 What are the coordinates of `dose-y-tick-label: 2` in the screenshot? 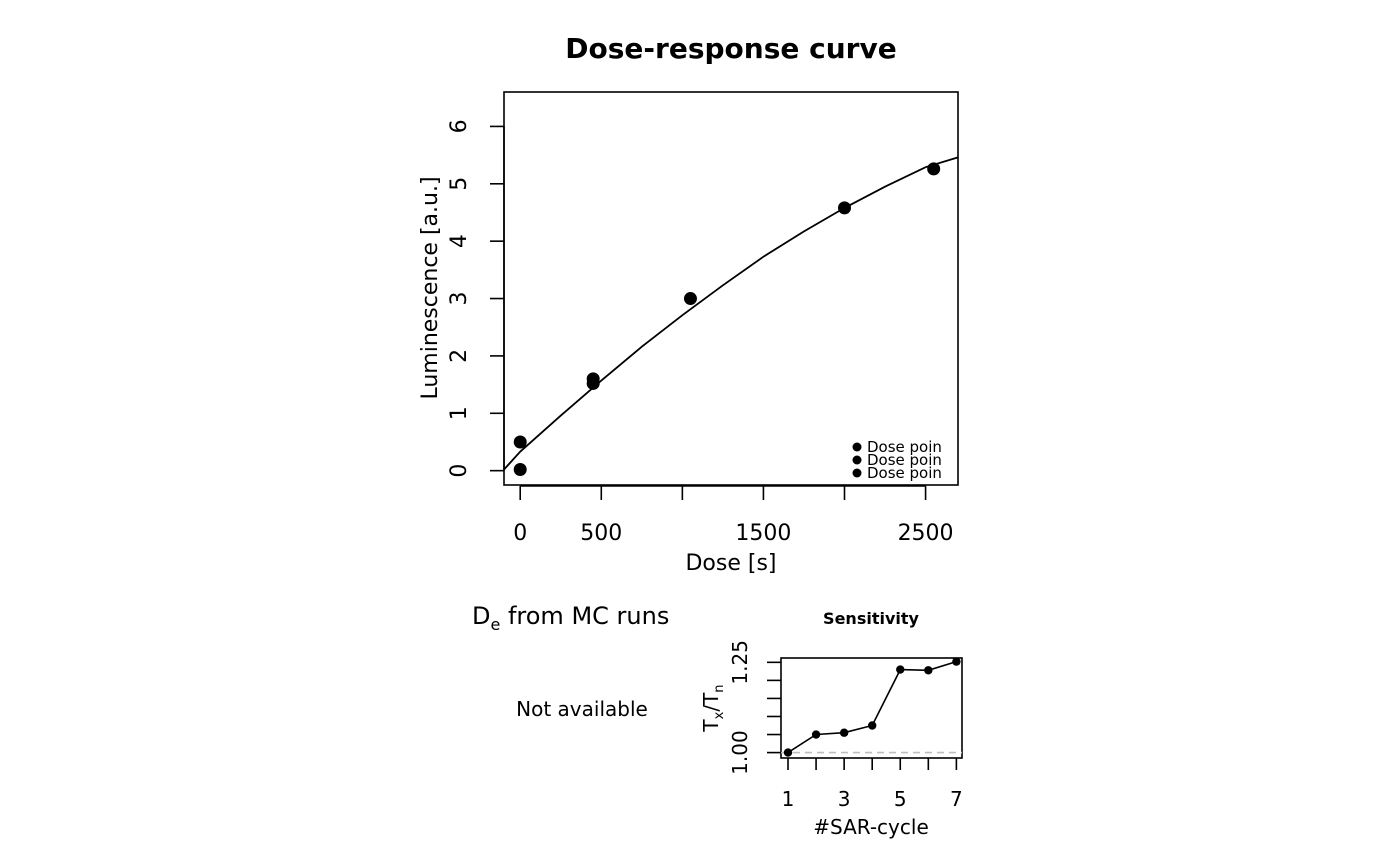 It's located at (459, 356).